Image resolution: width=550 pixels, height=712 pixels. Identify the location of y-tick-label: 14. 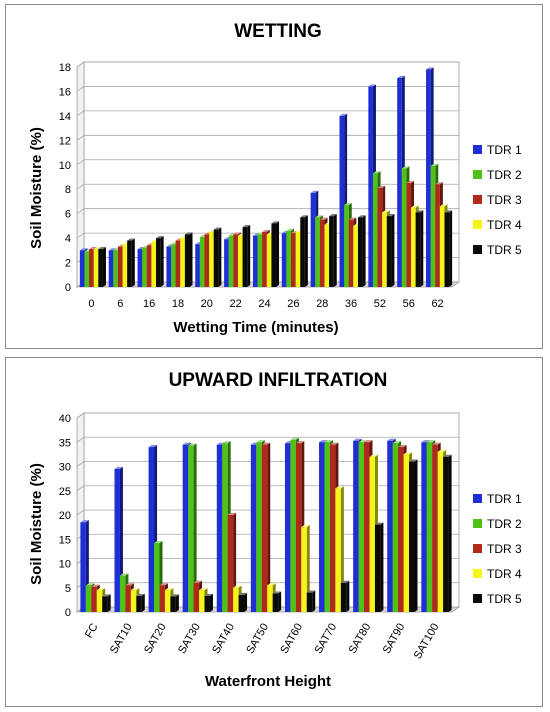
(65, 117).